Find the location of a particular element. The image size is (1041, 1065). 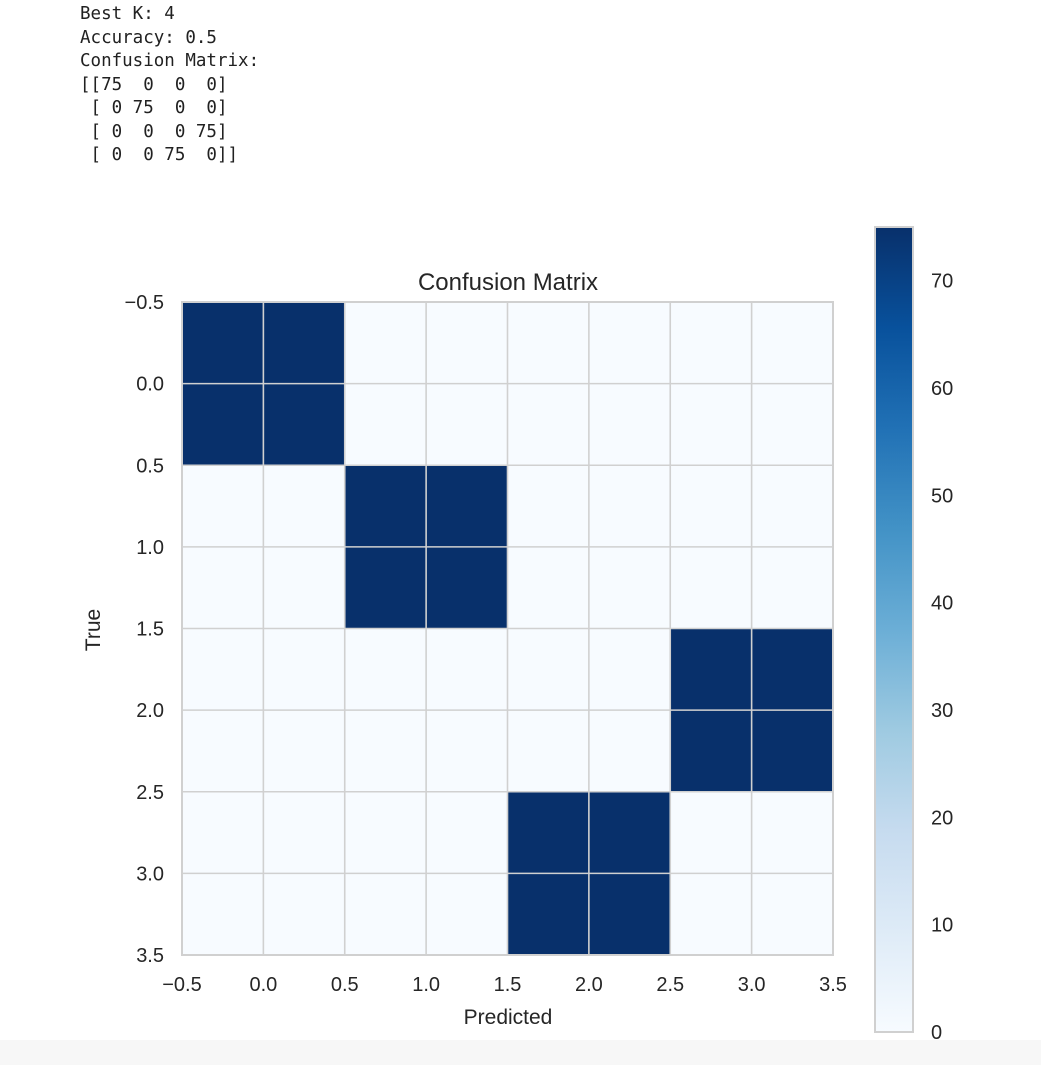

colorbar-tick-label: 70 is located at coordinates (942, 282).